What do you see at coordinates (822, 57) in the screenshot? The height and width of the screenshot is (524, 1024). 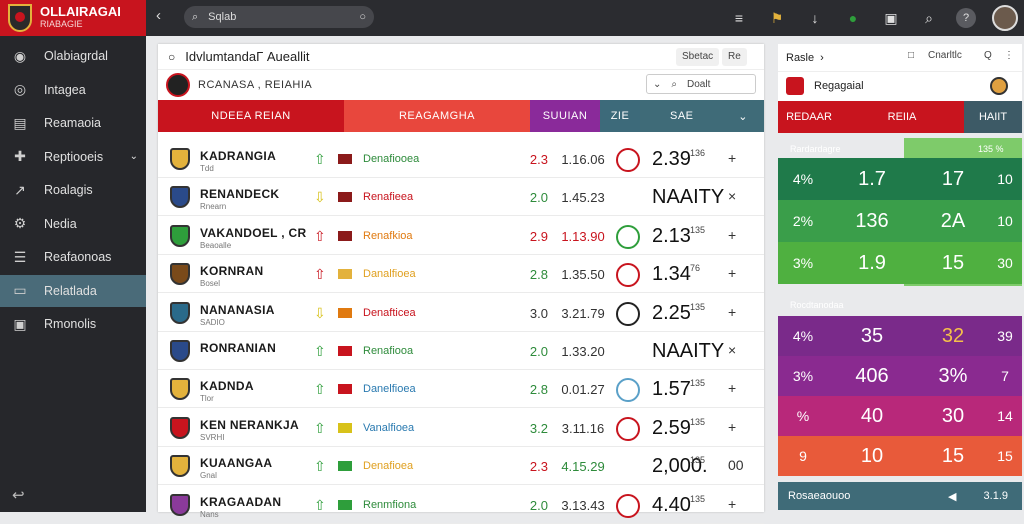 I see `chevron-right-icon: ›` at bounding box center [822, 57].